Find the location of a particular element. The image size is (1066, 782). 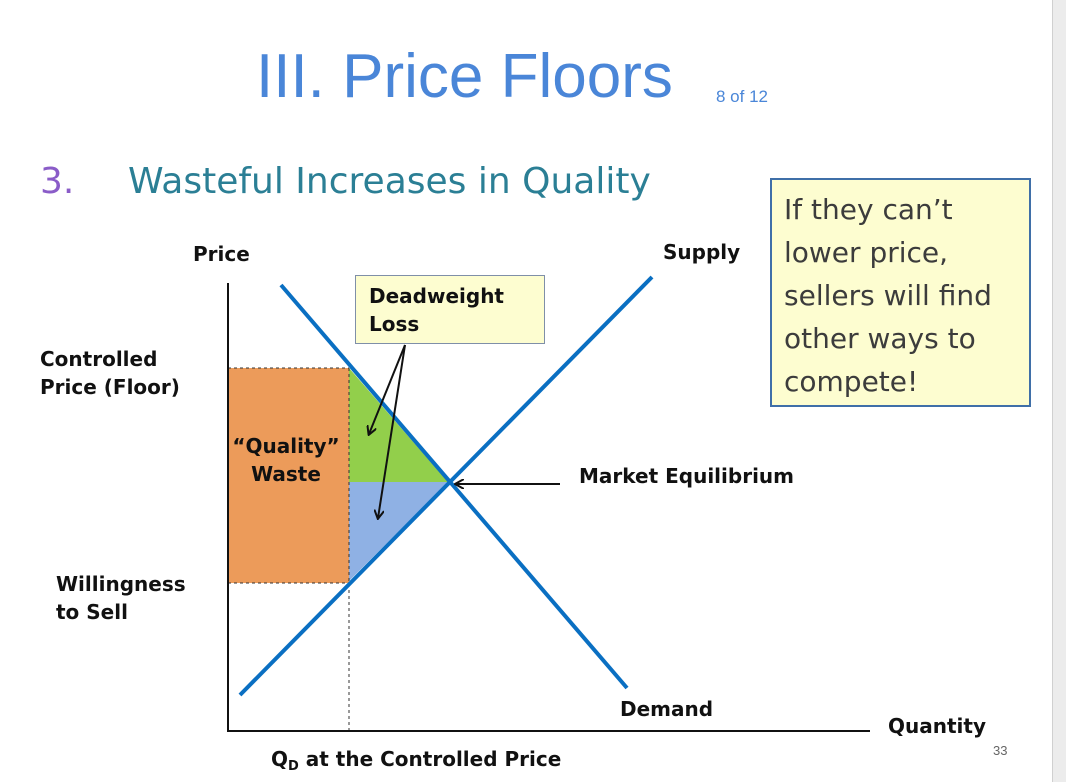

deadweight-arrow-upper is located at coordinates (387, 389).